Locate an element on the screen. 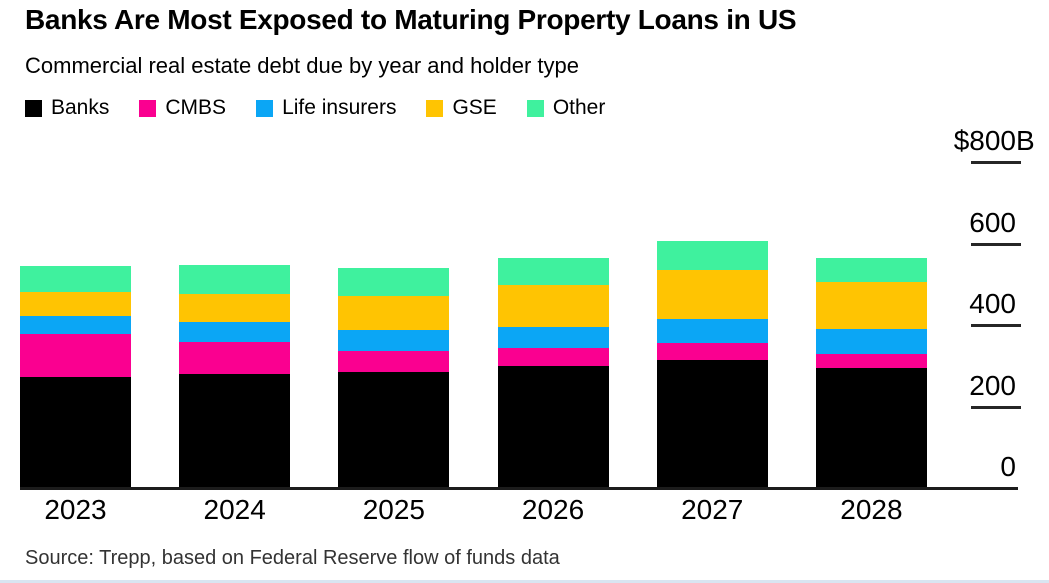 The width and height of the screenshot is (1049, 583). y-axis-label-0: 0 is located at coordinates (1008, 466).